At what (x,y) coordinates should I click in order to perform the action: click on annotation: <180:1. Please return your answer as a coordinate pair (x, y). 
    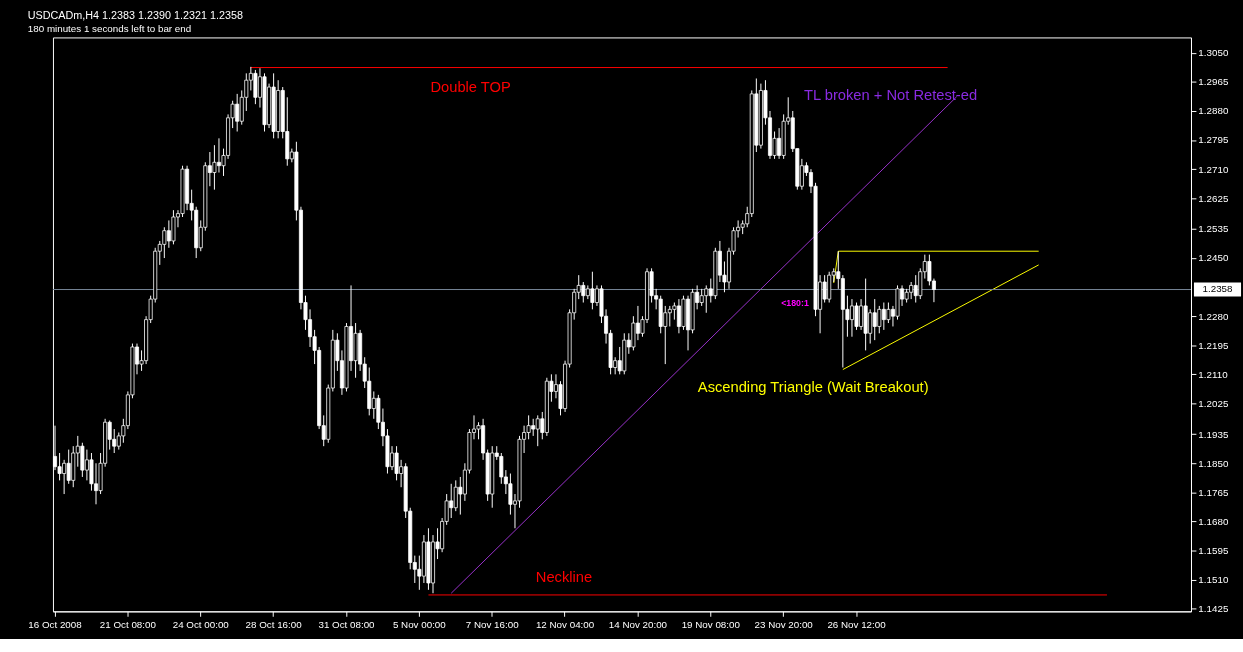
    Looking at the image, I should click on (795, 302).